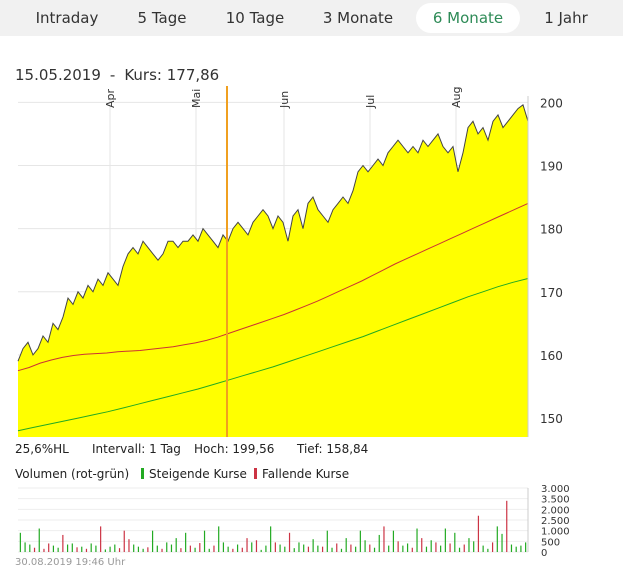  Describe the element at coordinates (555, 500) in the screenshot. I see `volume-tick-label: 3.500` at that location.